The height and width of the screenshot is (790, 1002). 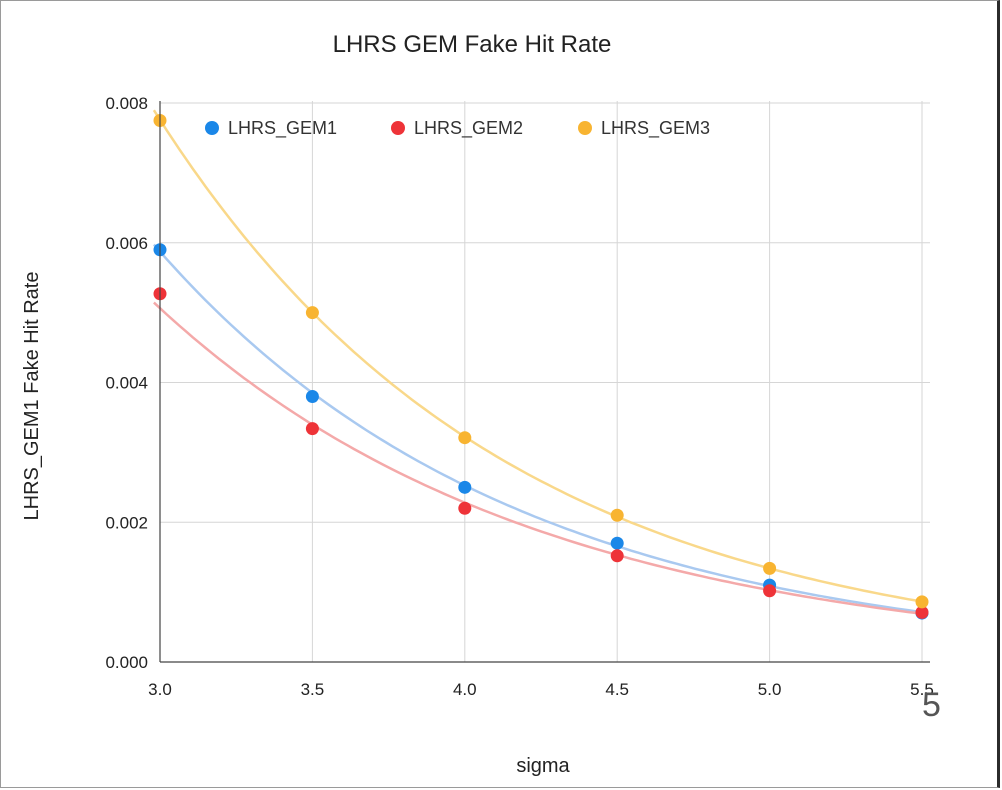 What do you see at coordinates (126, 383) in the screenshot?
I see `y-tick-label: 0.004` at bounding box center [126, 383].